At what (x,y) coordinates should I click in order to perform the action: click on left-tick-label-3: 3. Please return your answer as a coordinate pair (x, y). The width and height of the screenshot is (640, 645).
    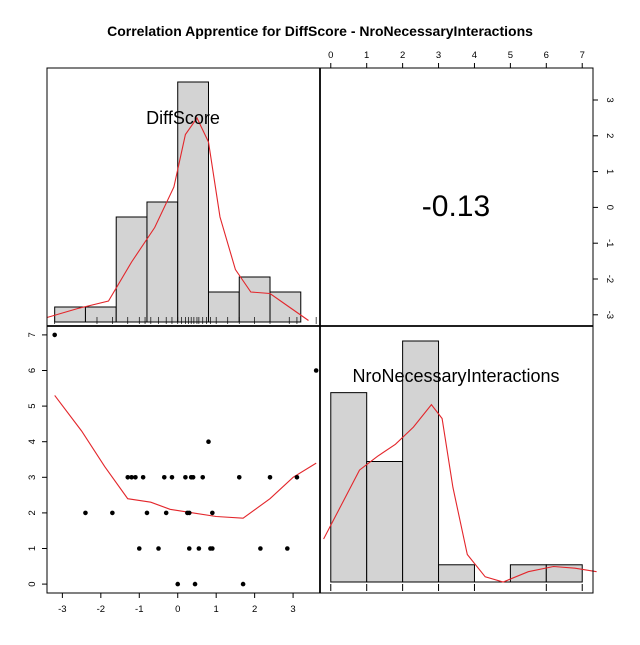
    Looking at the image, I should click on (32, 477).